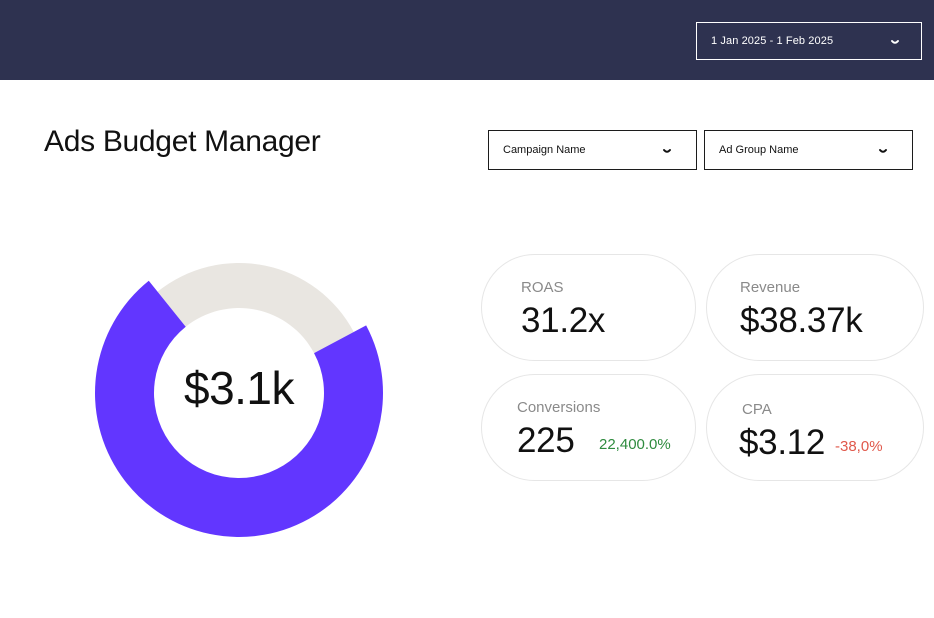 The width and height of the screenshot is (934, 618). I want to click on conversions-label: Conversions, so click(559, 407).